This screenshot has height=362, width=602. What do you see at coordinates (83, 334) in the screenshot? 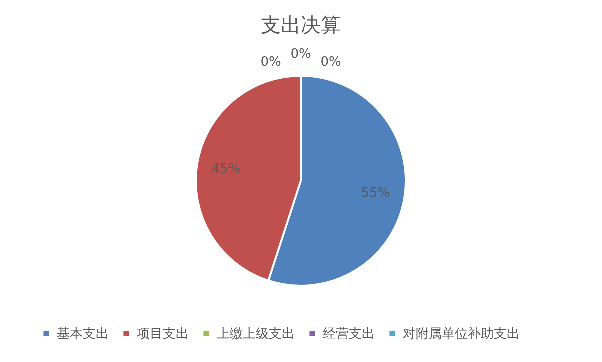
I see `legend-label: 基本支出` at bounding box center [83, 334].